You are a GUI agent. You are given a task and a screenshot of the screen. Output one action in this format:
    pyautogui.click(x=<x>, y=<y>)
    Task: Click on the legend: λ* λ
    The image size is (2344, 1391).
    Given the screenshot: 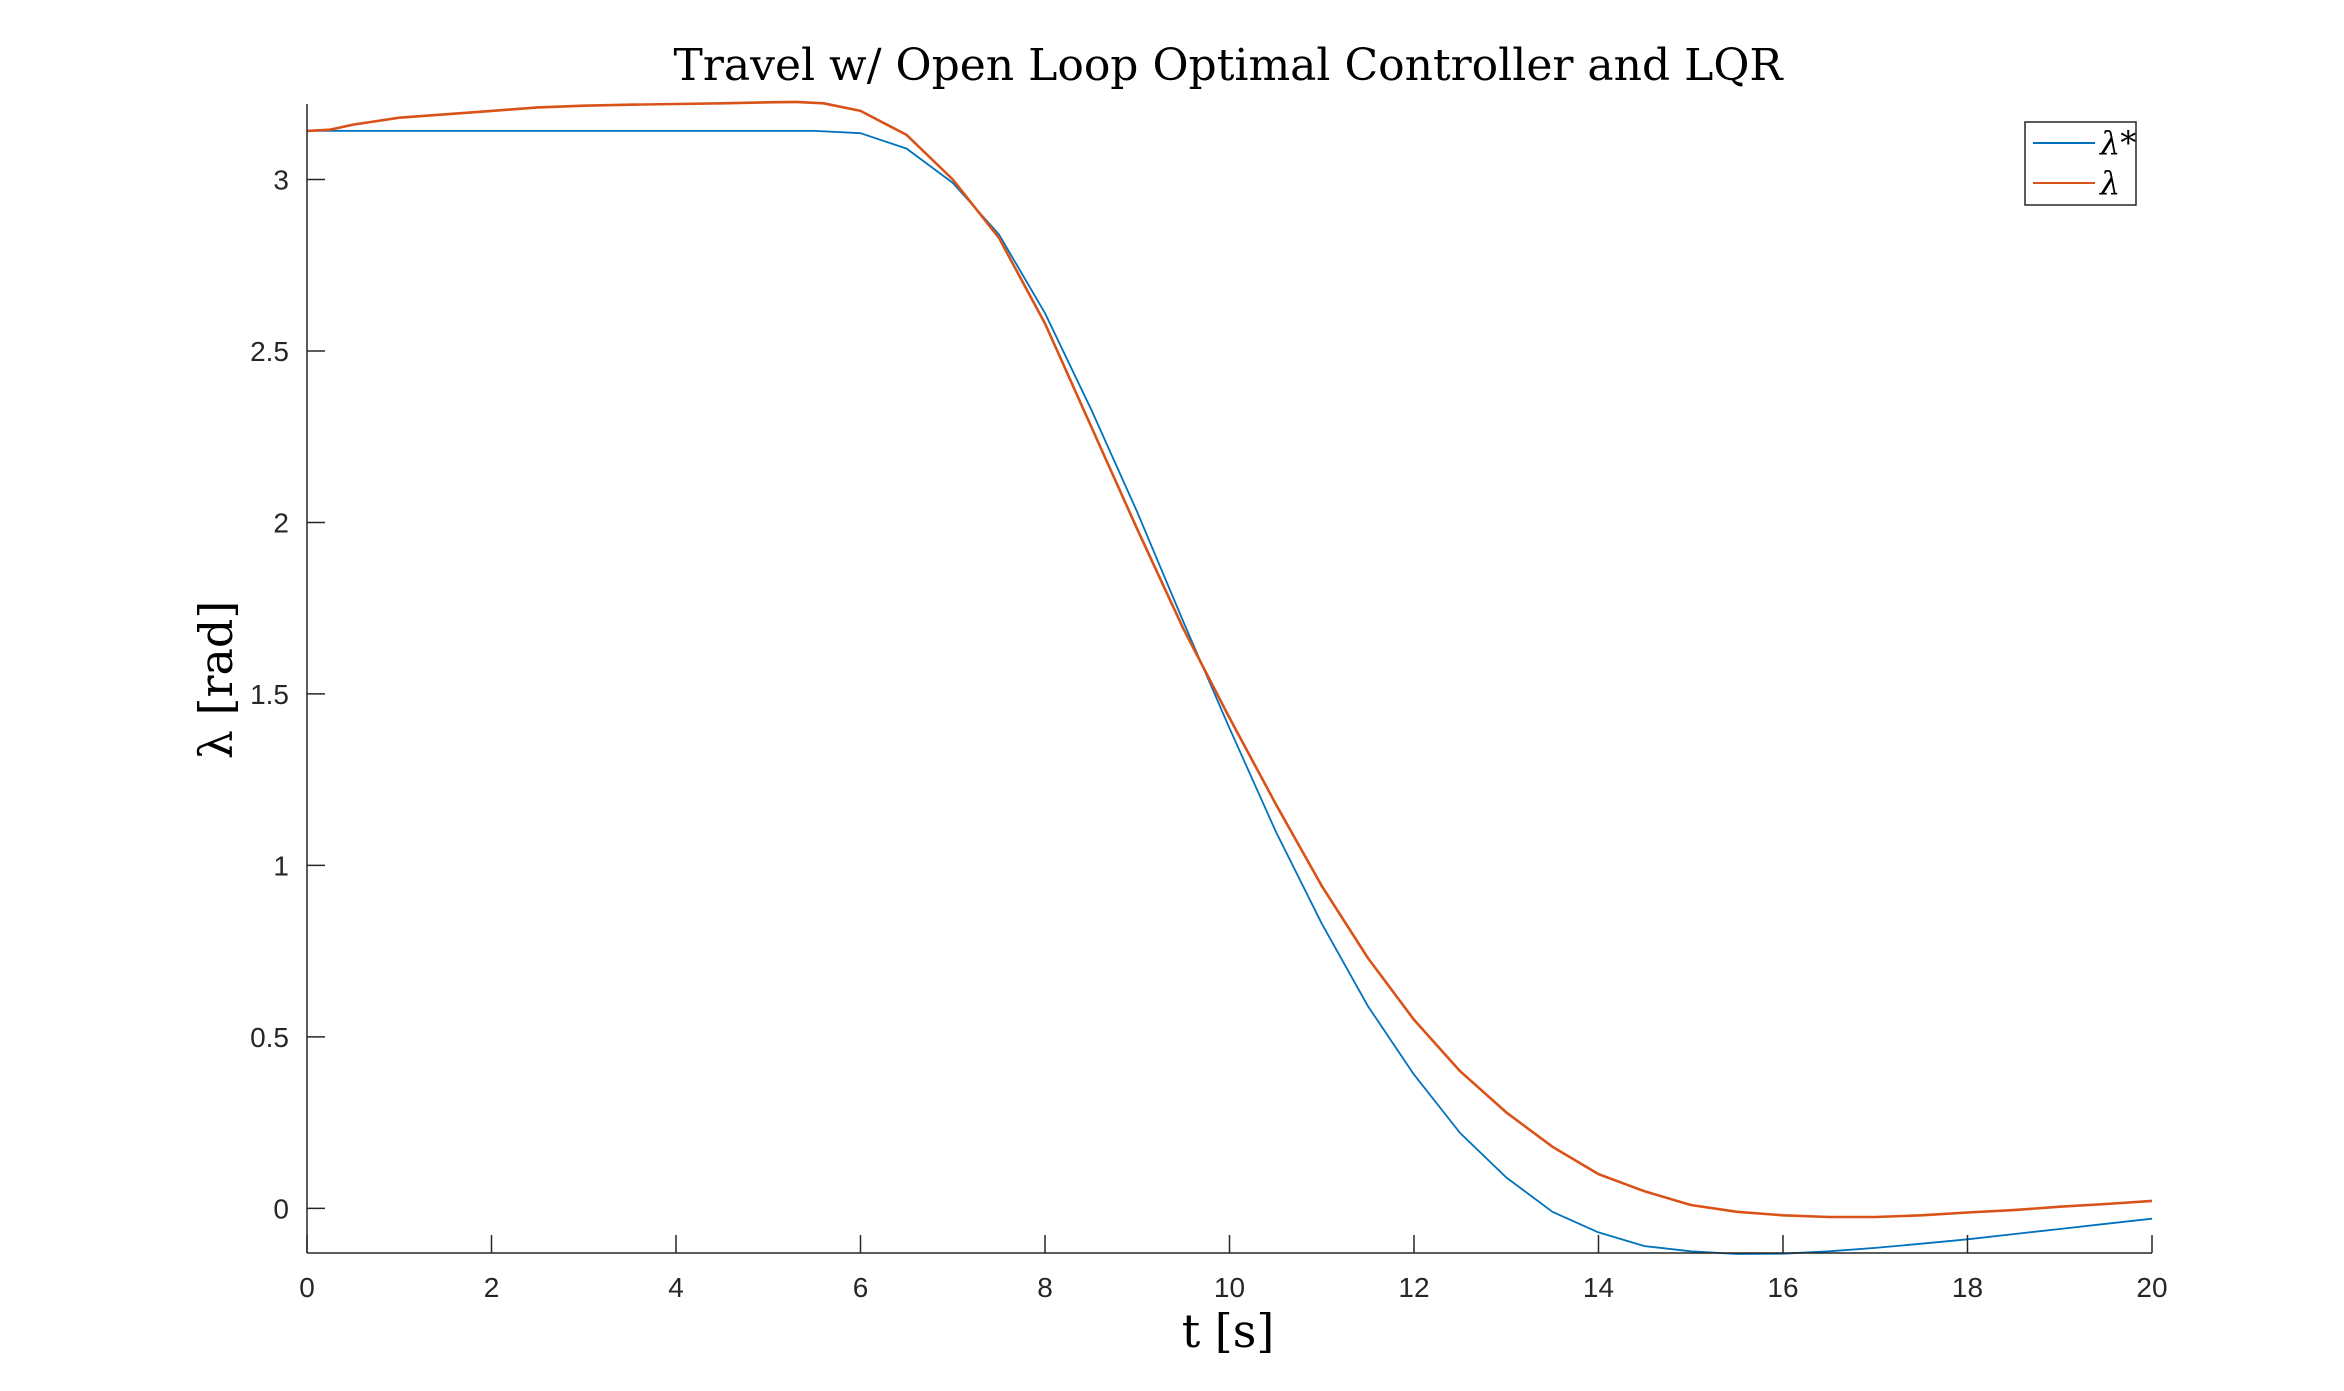 What is the action you would take?
    pyautogui.click(x=2080, y=163)
    